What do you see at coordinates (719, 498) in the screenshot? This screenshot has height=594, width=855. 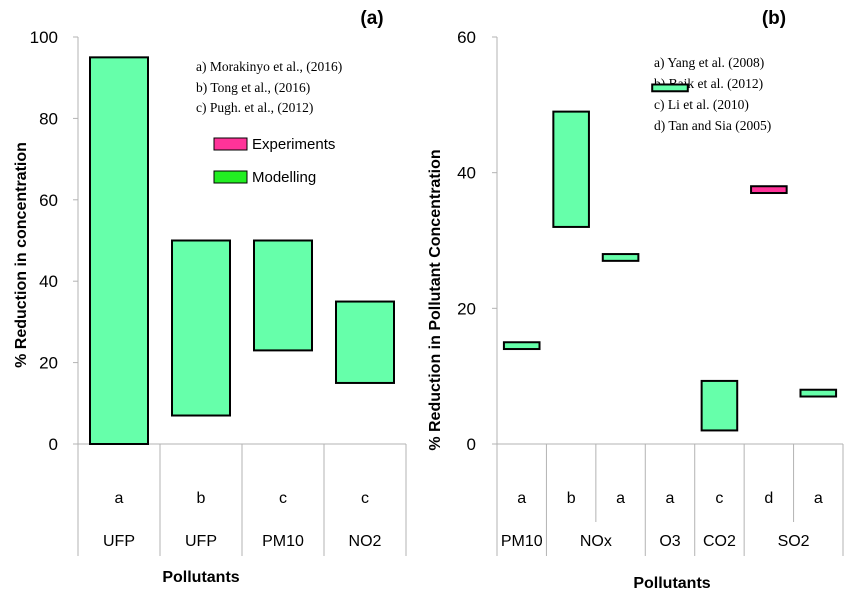 I see `reference-letter-b: c` at bounding box center [719, 498].